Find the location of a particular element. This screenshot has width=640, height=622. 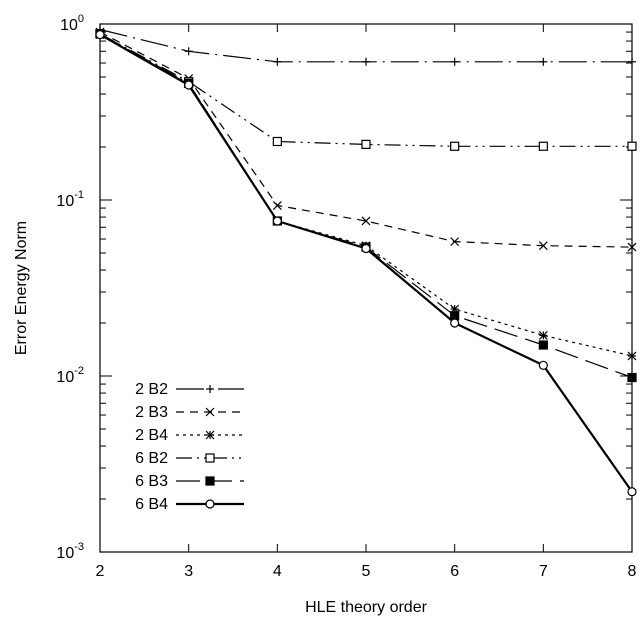

legend-label: 2 B3 is located at coordinates (151, 412).